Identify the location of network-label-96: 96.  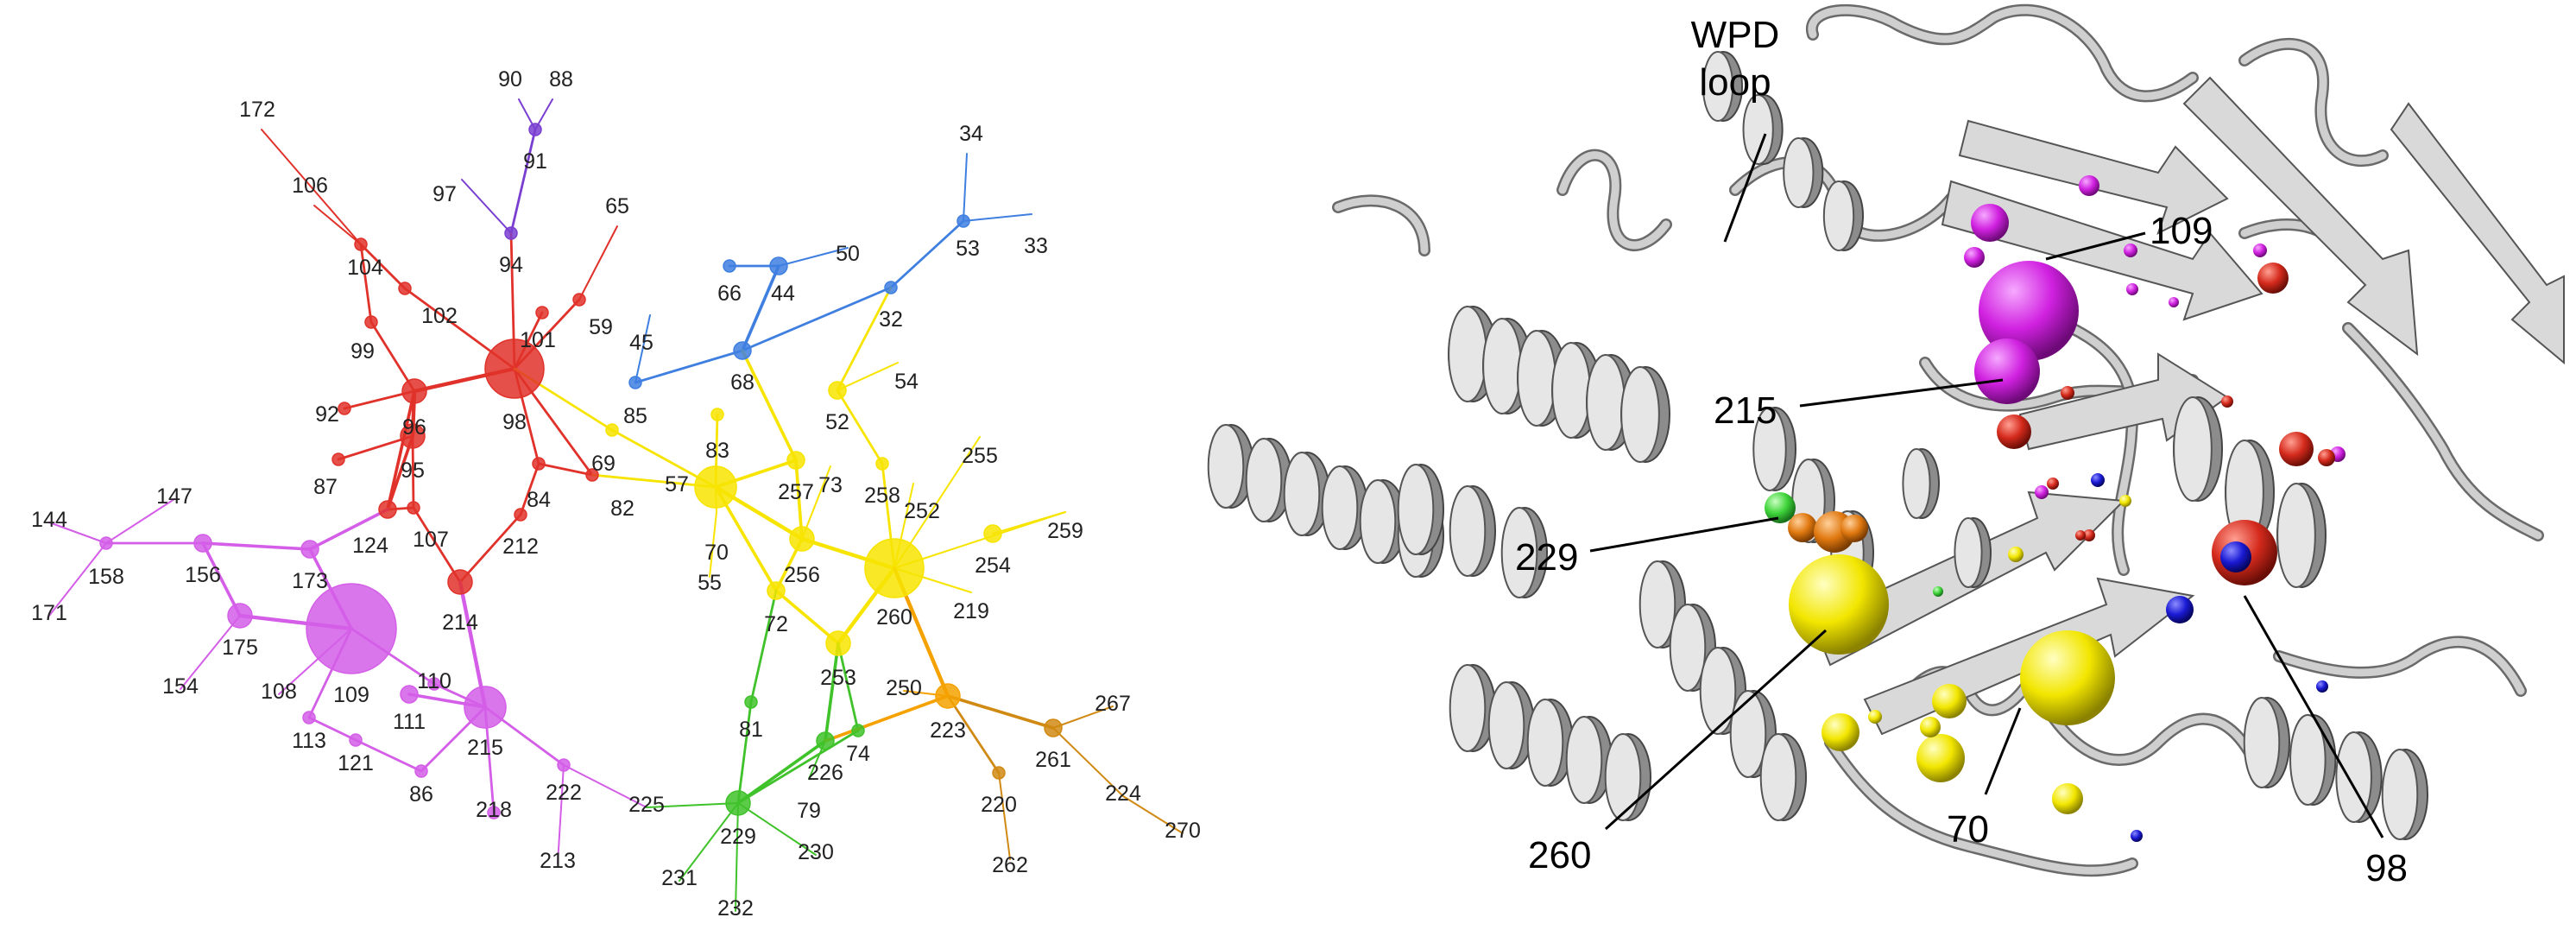
(414, 427).